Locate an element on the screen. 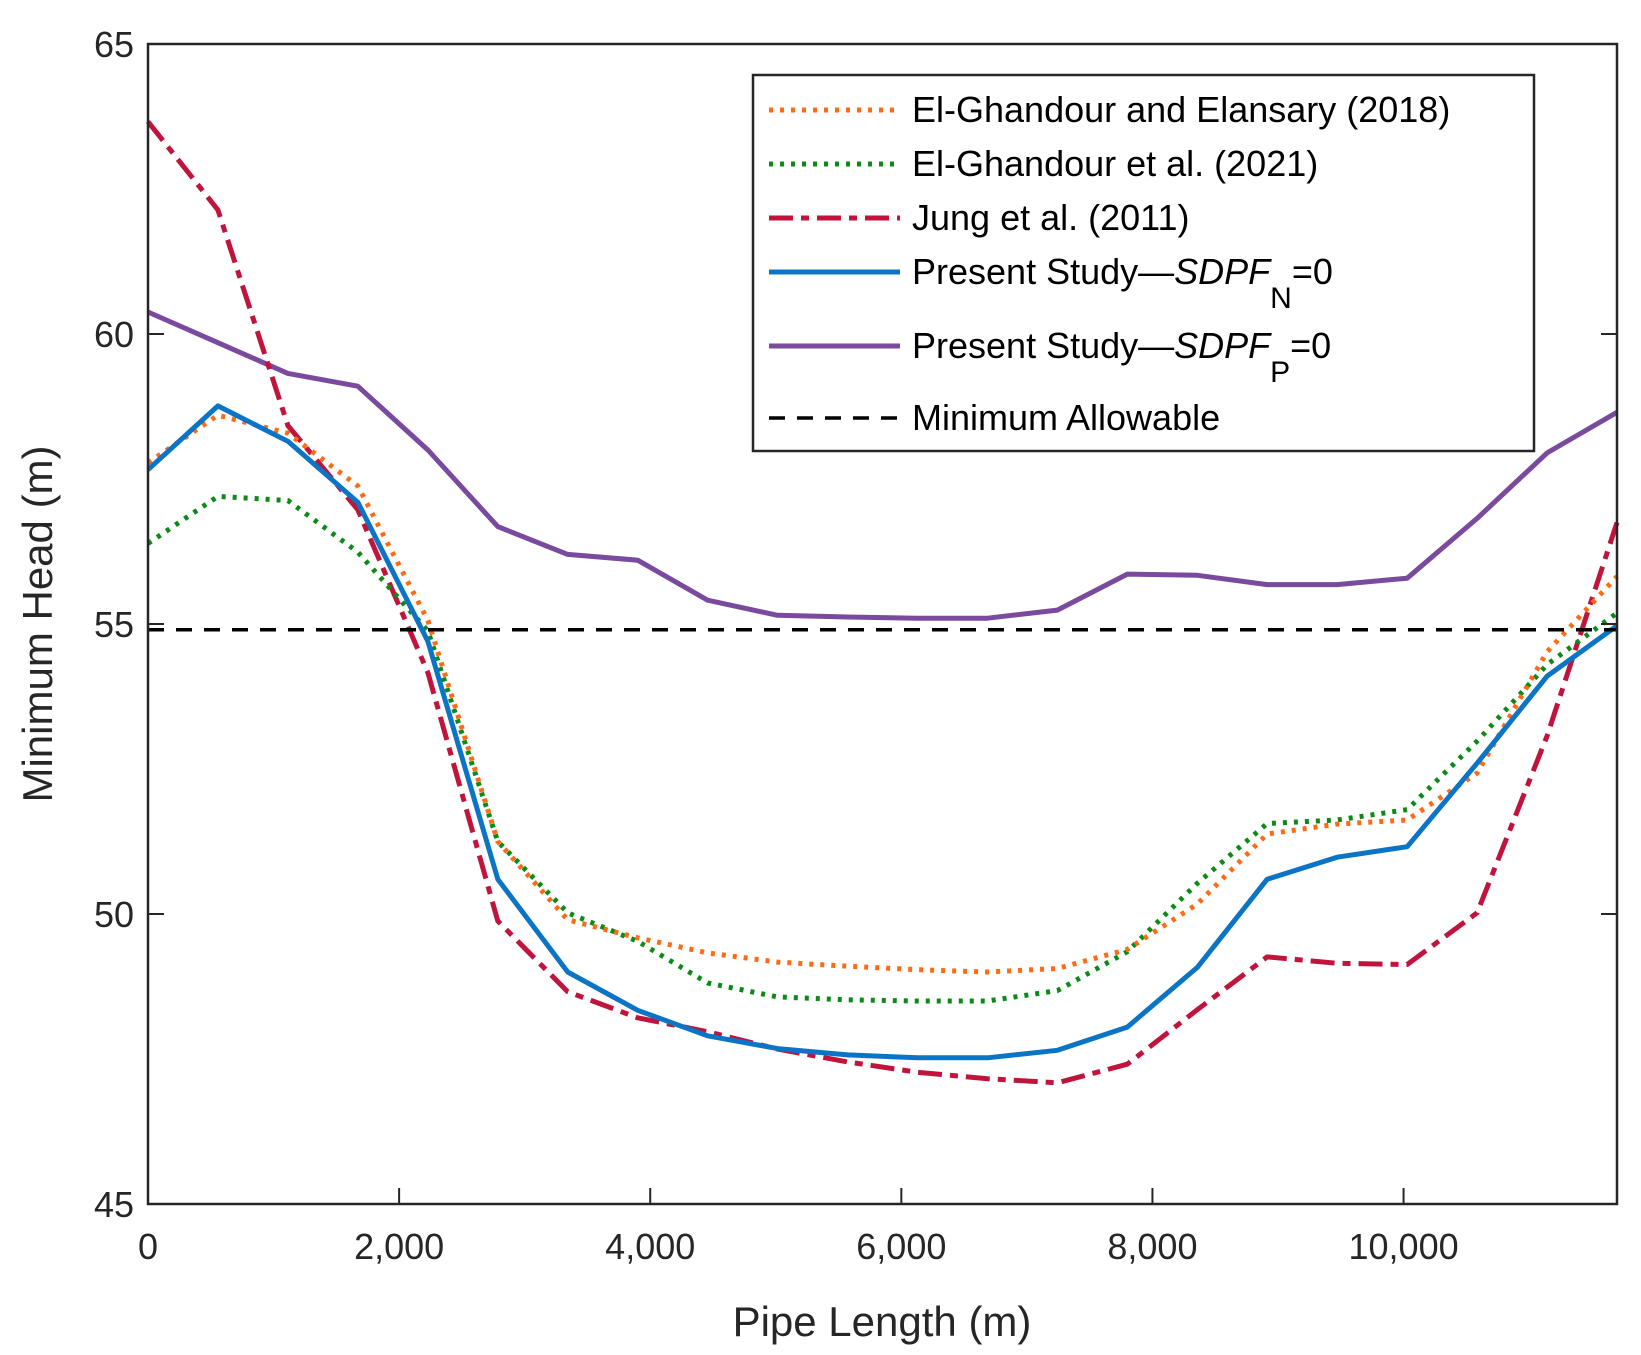 Image resolution: width=1641 pixels, height=1355 pixels. y-axis-label: Minimum Head (m) is located at coordinates (37, 623).